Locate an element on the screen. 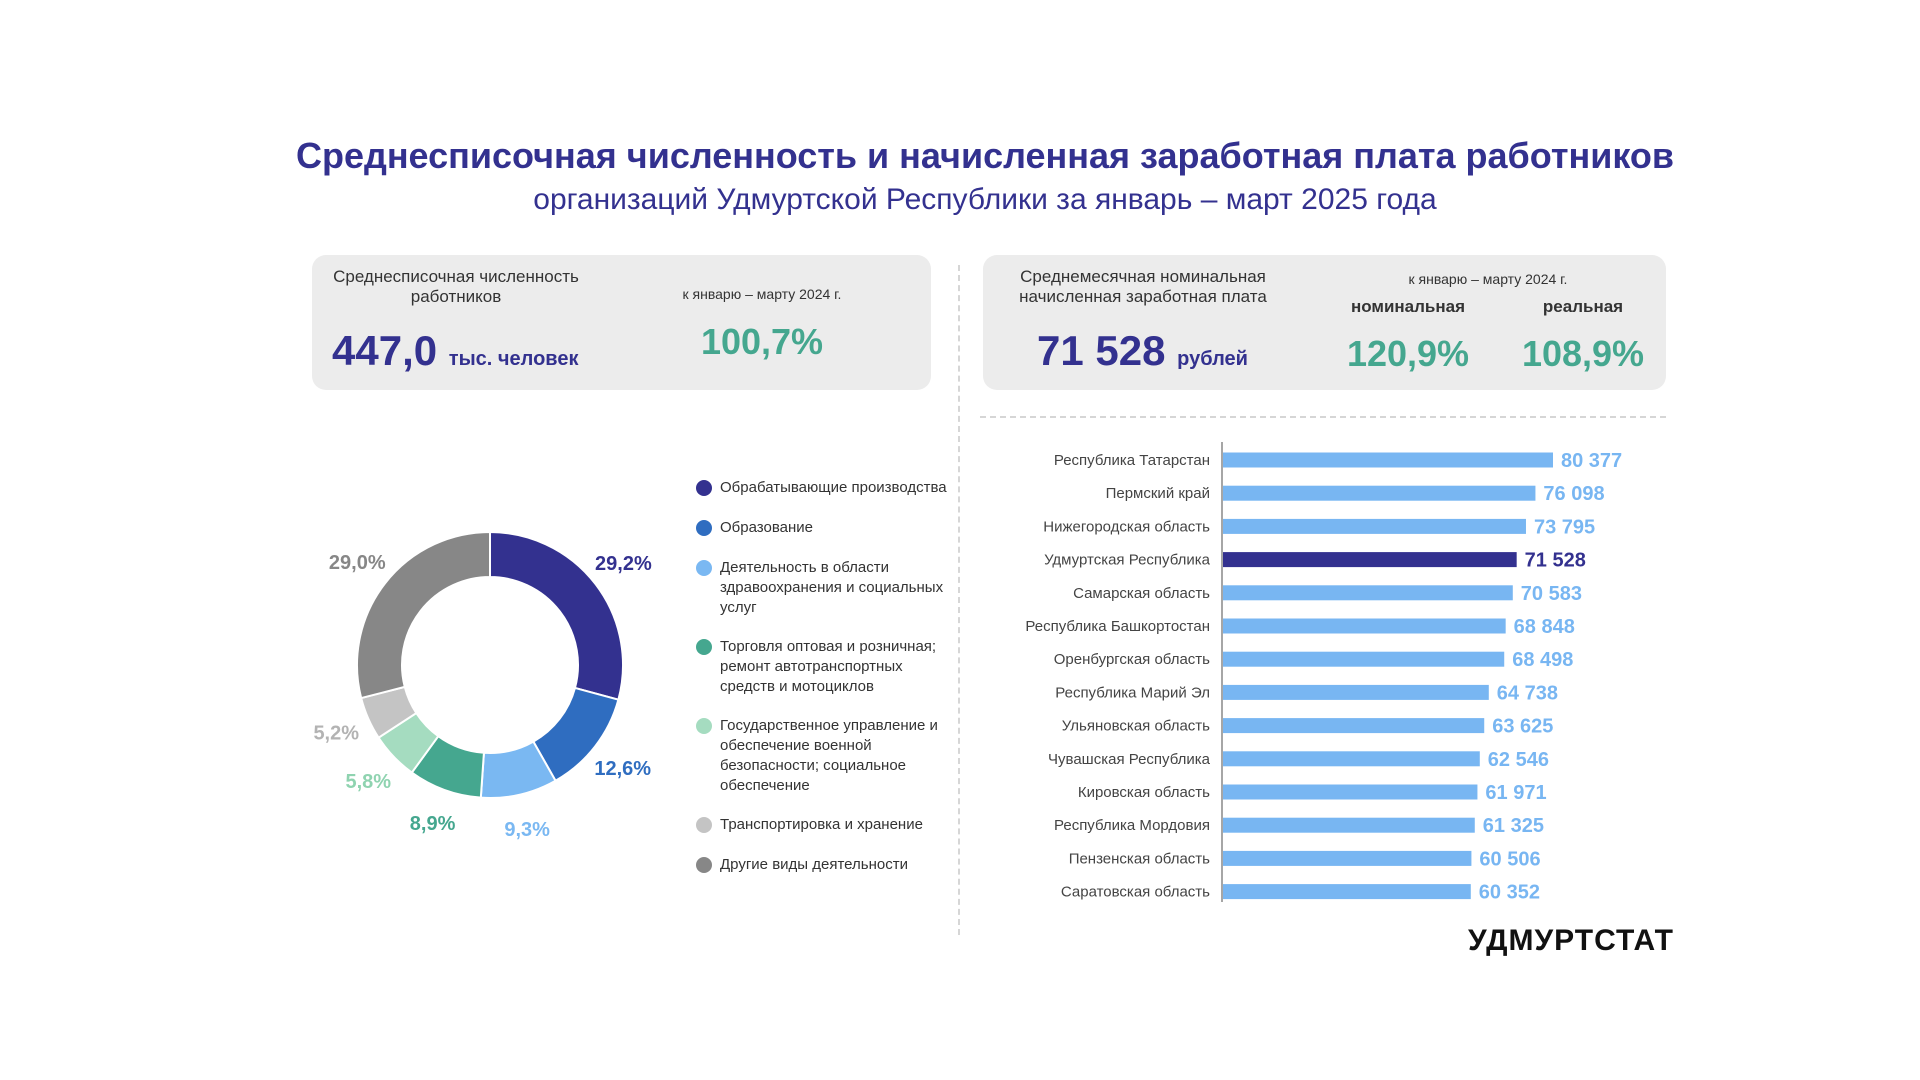  donut-label-government: 5,8% is located at coordinates (368, 782).